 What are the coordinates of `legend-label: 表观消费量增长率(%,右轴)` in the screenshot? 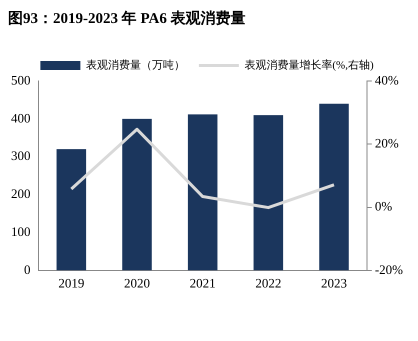 It's located at (309, 65).